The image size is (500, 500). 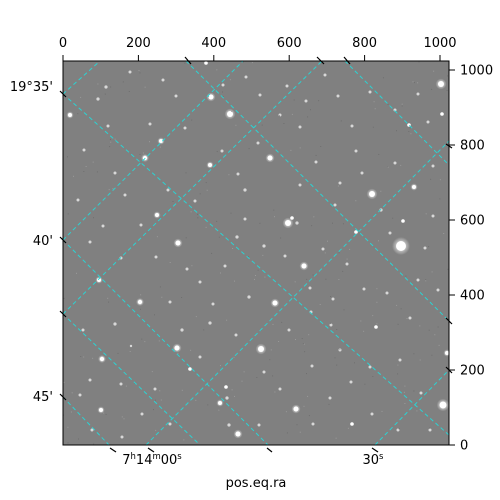 I want to click on right-tick-label: 800, so click(x=472, y=146).